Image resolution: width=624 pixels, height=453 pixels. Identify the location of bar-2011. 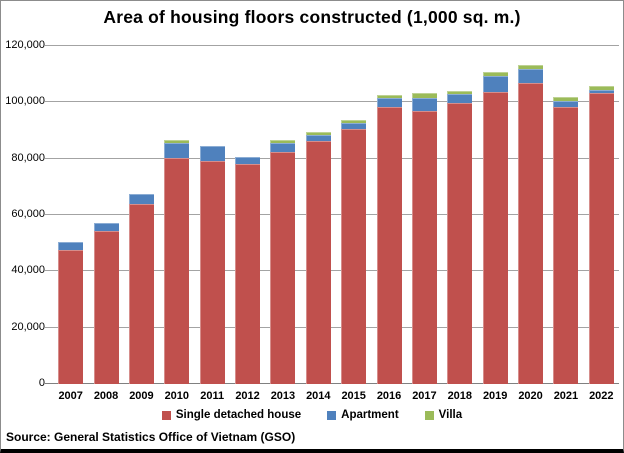
(212, 264).